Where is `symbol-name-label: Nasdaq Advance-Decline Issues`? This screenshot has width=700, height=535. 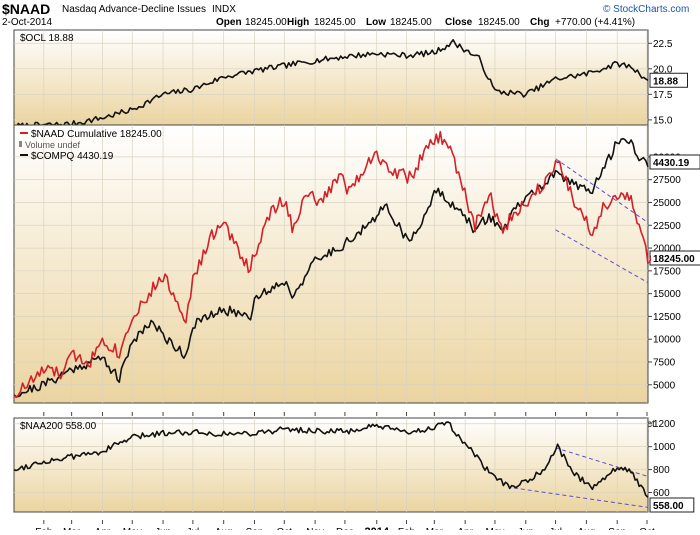 symbol-name-label: Nasdaq Advance-Decline Issues is located at coordinates (134, 9).